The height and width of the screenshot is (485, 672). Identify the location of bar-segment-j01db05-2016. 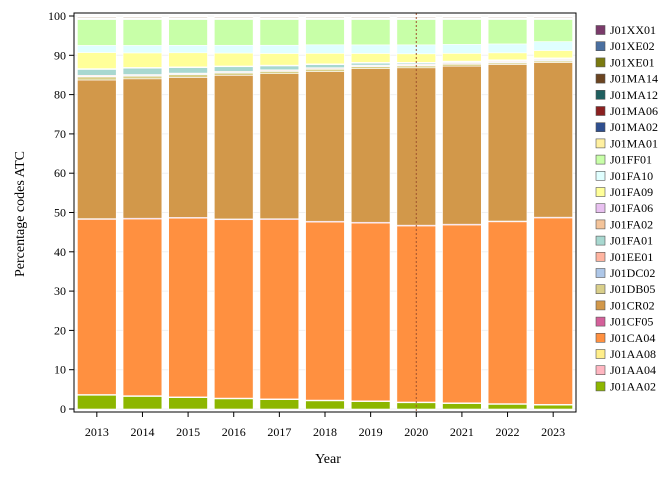
(233, 74).